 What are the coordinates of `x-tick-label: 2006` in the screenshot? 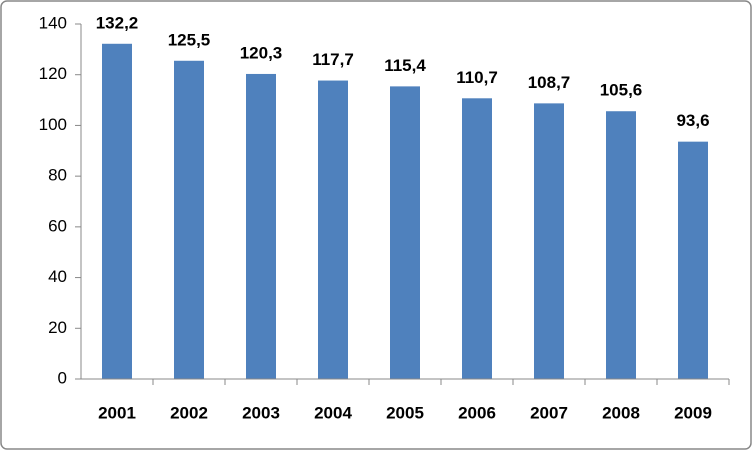 It's located at (477, 412).